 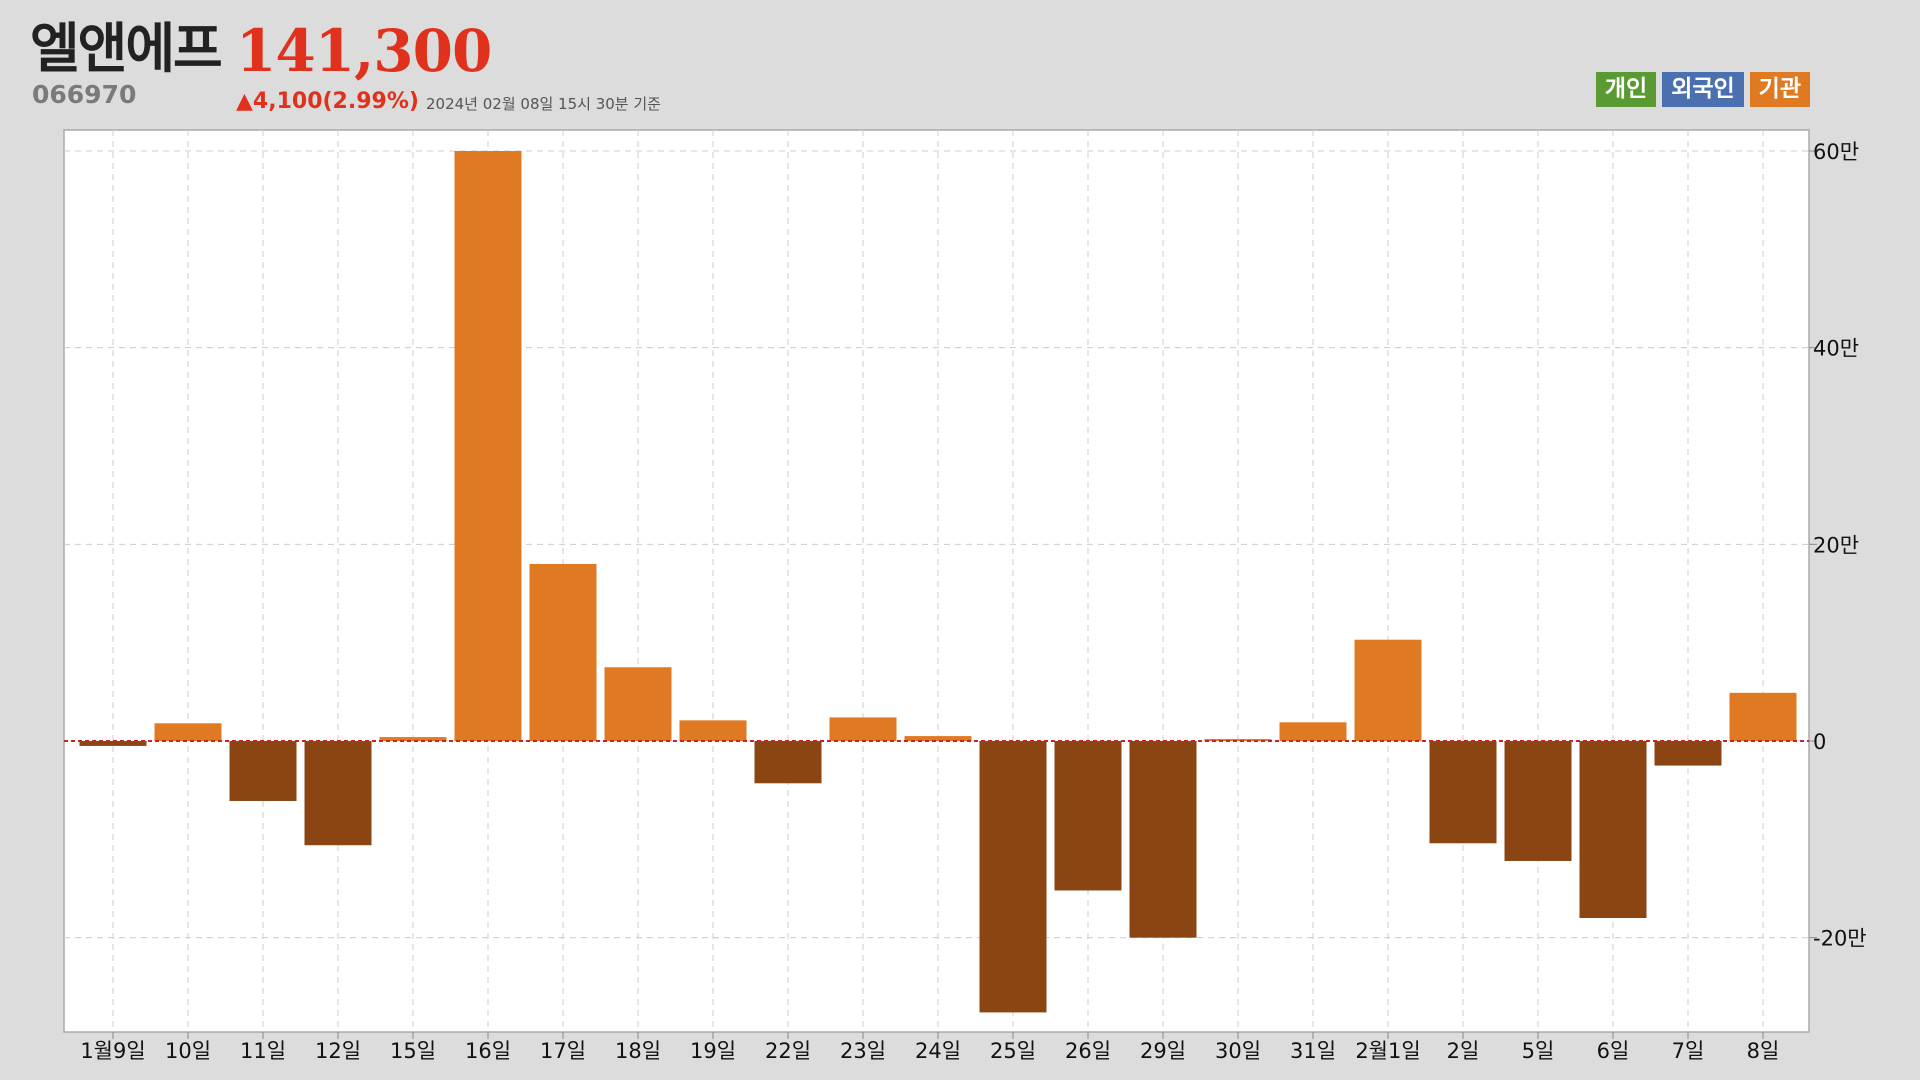 I want to click on y-tick-label: -20만, so click(x=1840, y=939).